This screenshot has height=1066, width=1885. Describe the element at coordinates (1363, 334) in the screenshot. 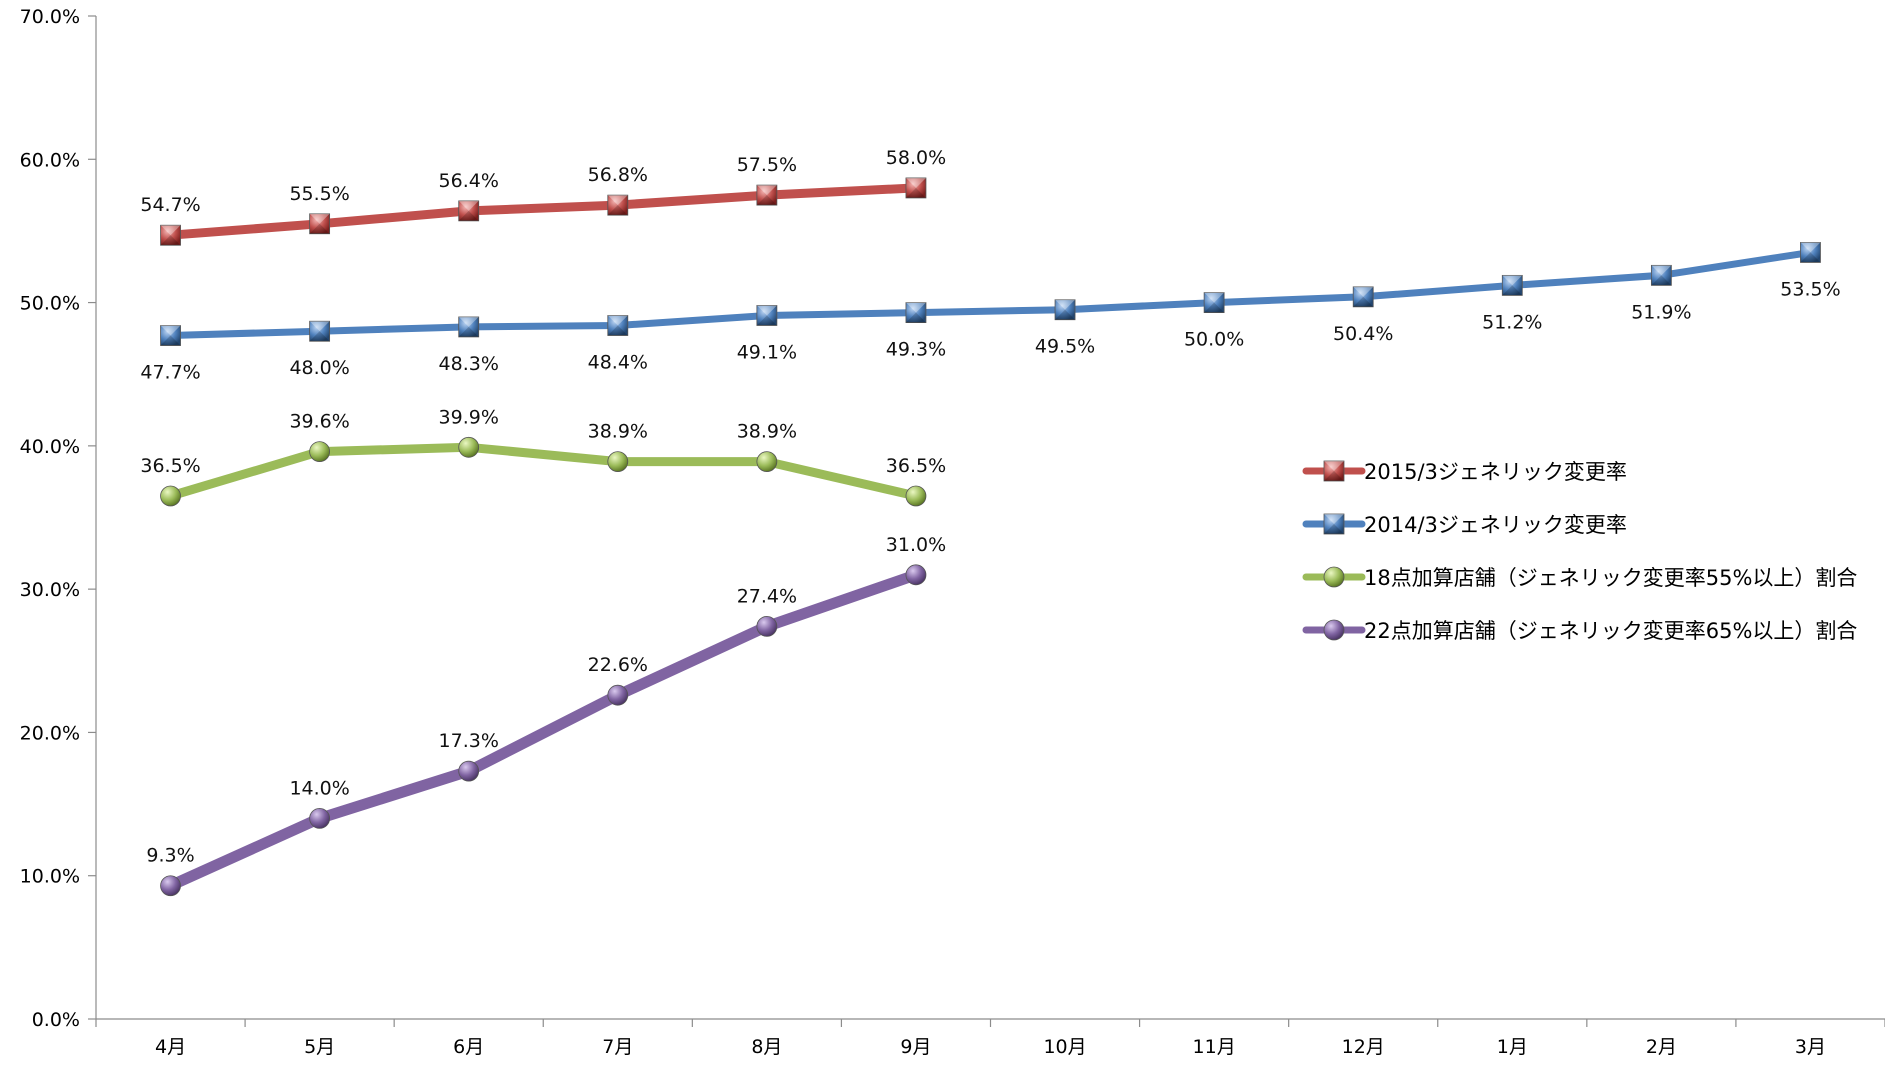

I see `data-label: 50.4%` at that location.